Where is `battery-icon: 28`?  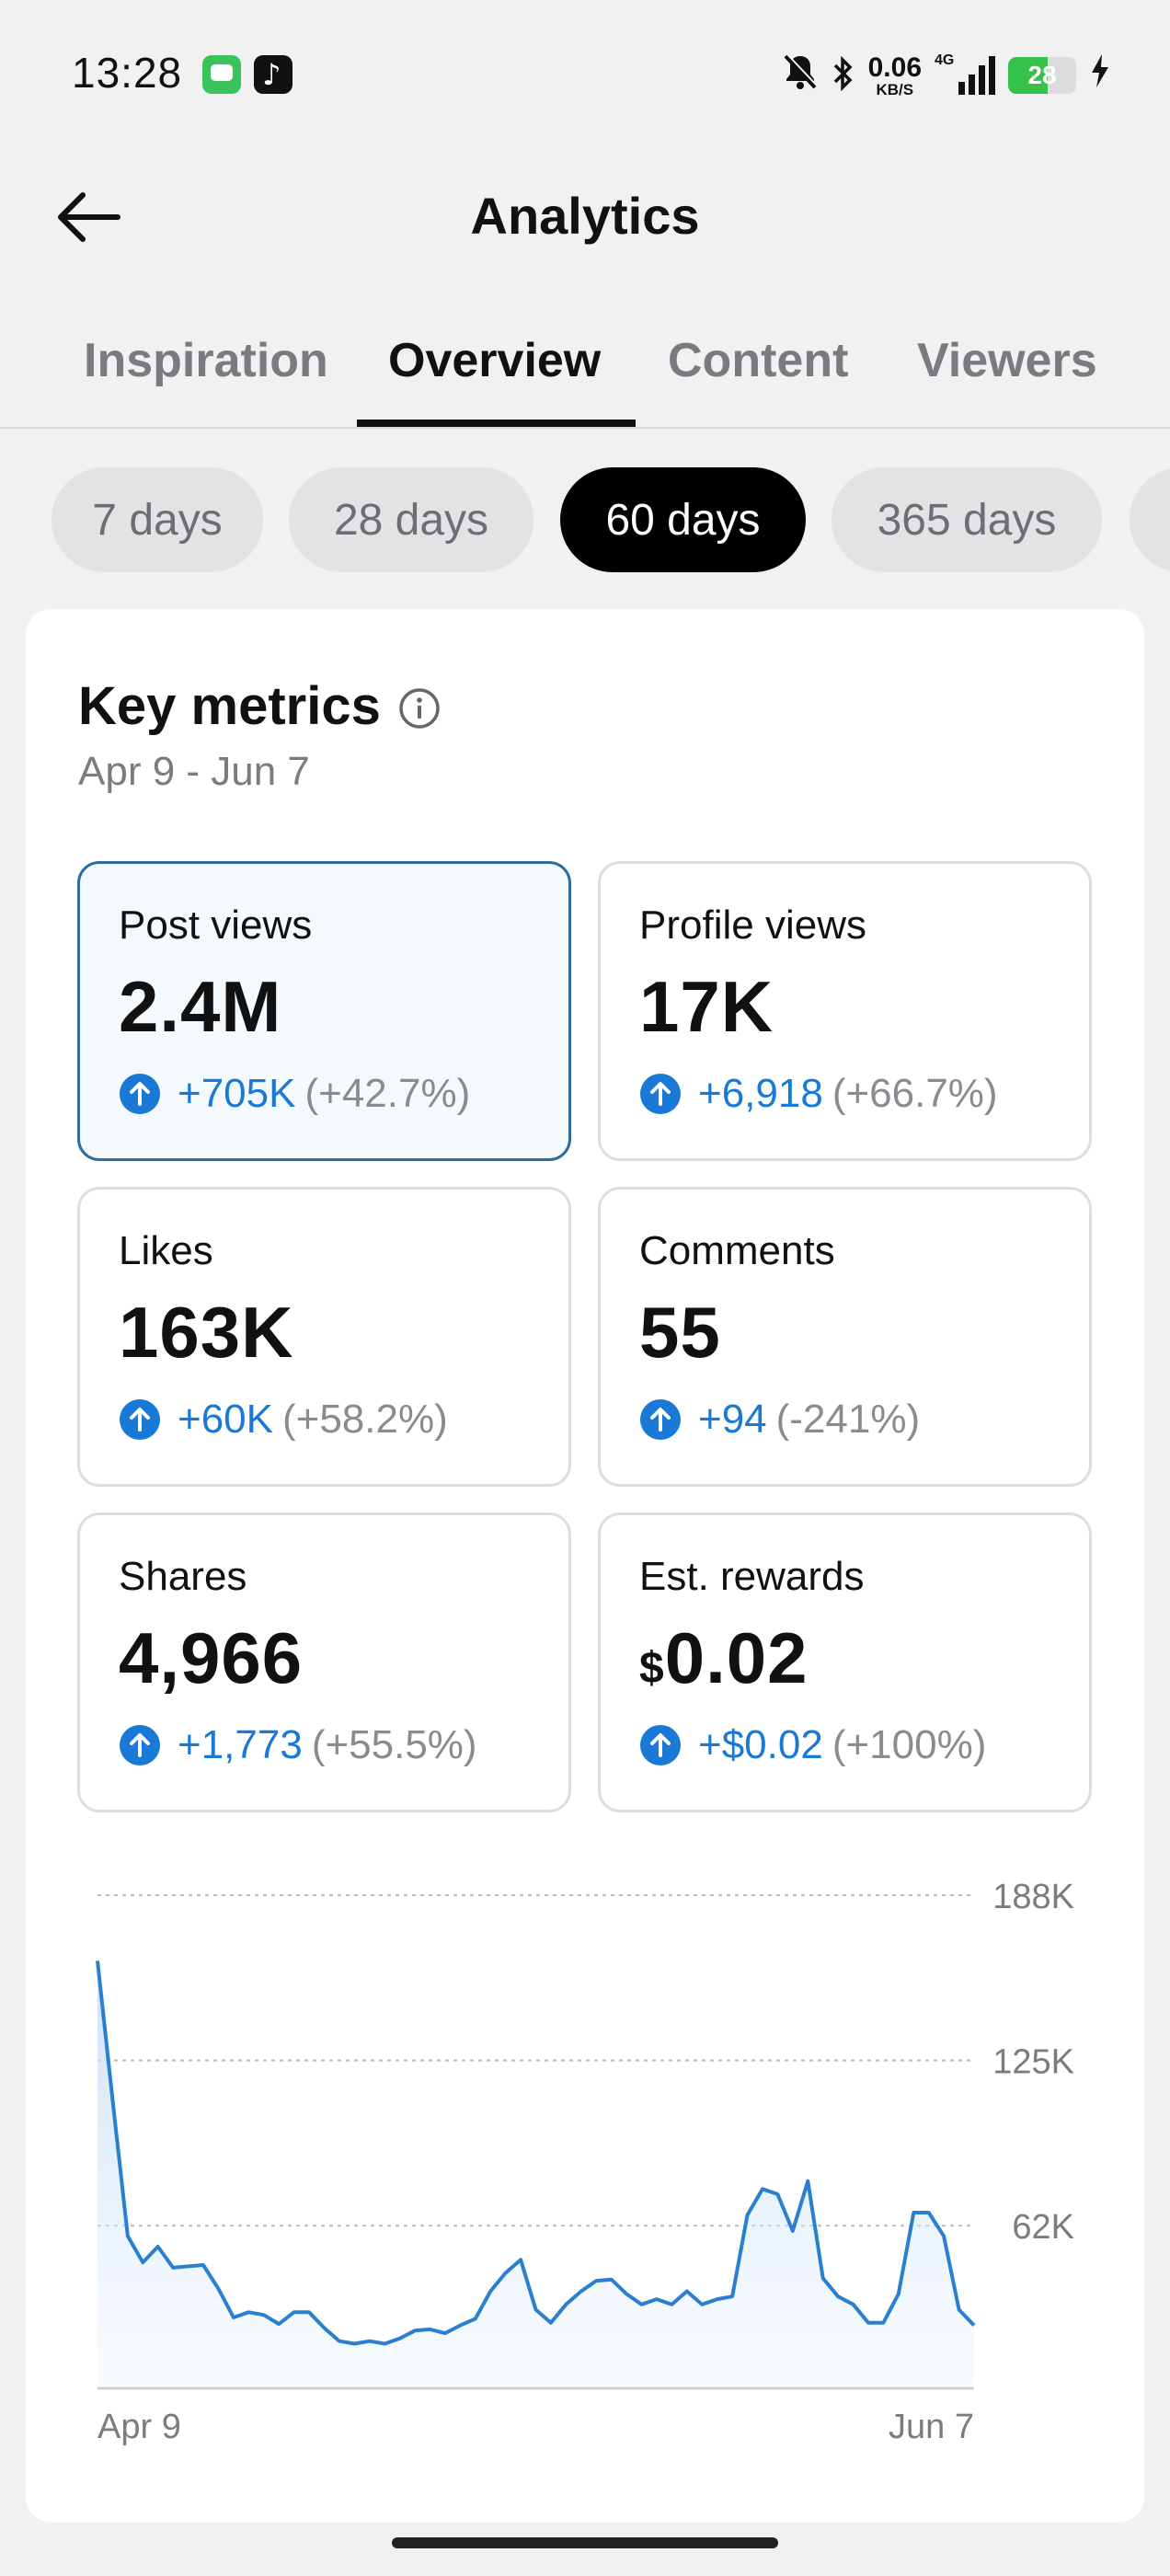 battery-icon: 28 is located at coordinates (1042, 75).